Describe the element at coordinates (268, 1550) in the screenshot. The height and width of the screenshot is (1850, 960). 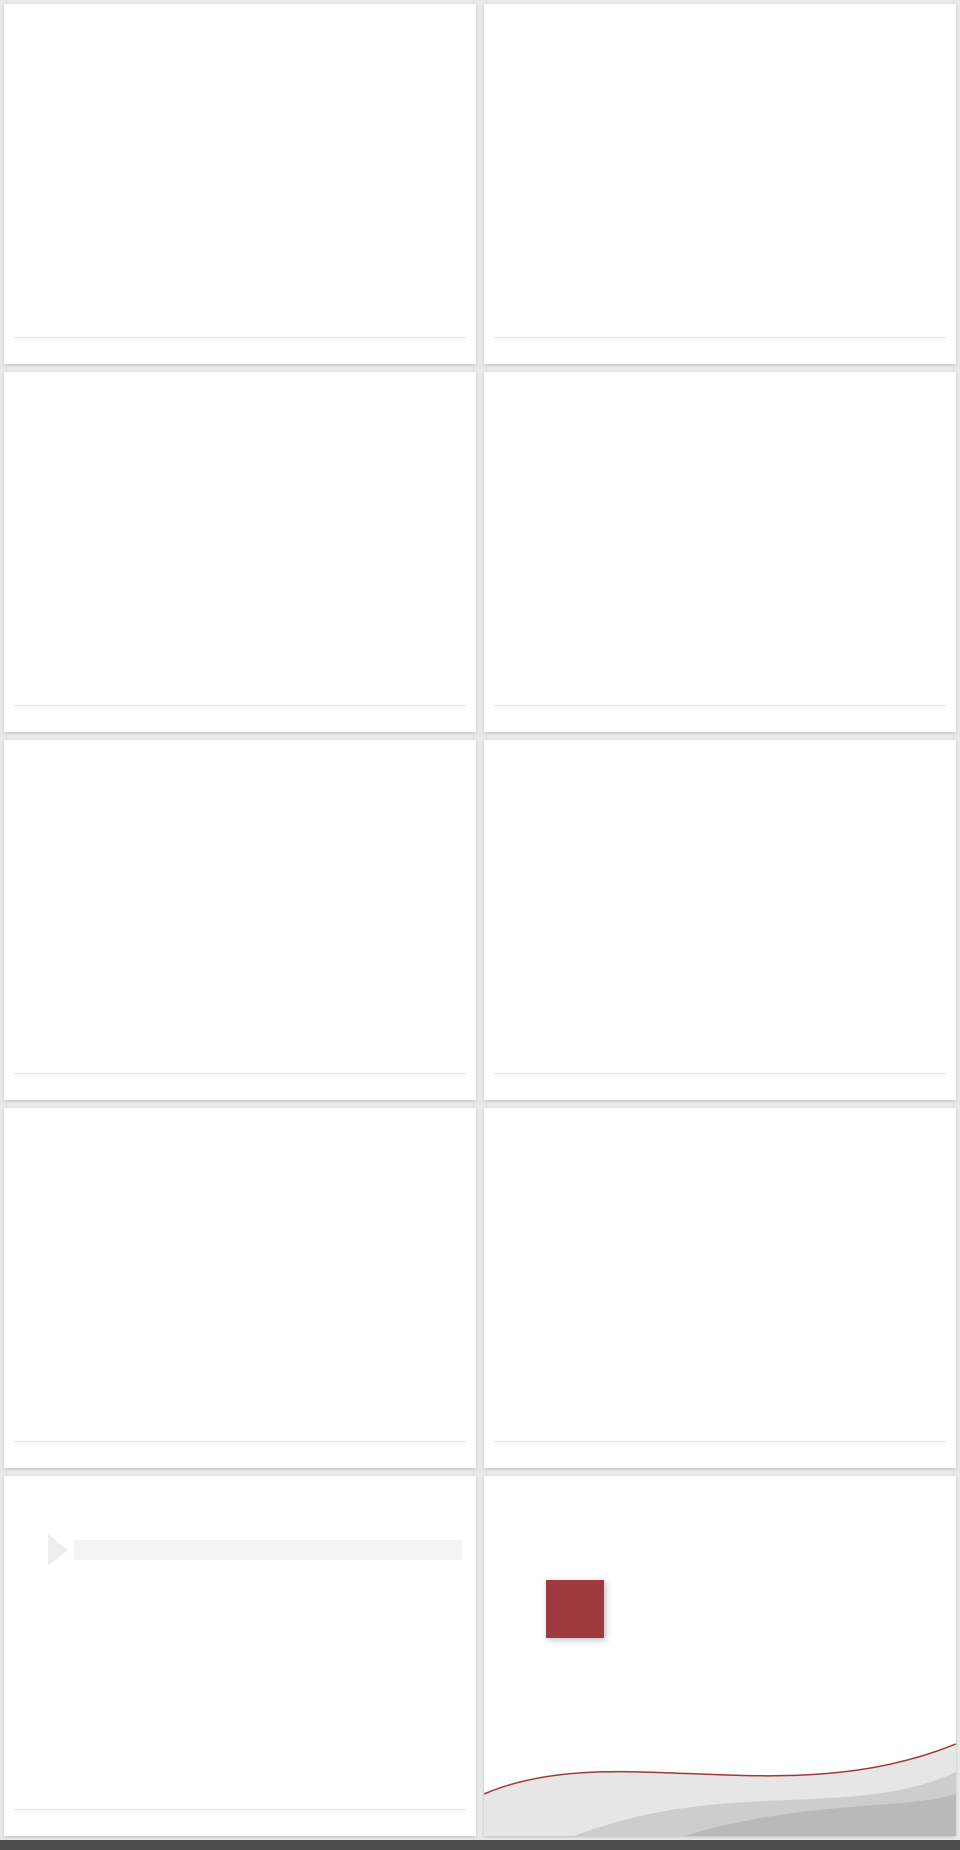
I see `analysis-panel` at that location.